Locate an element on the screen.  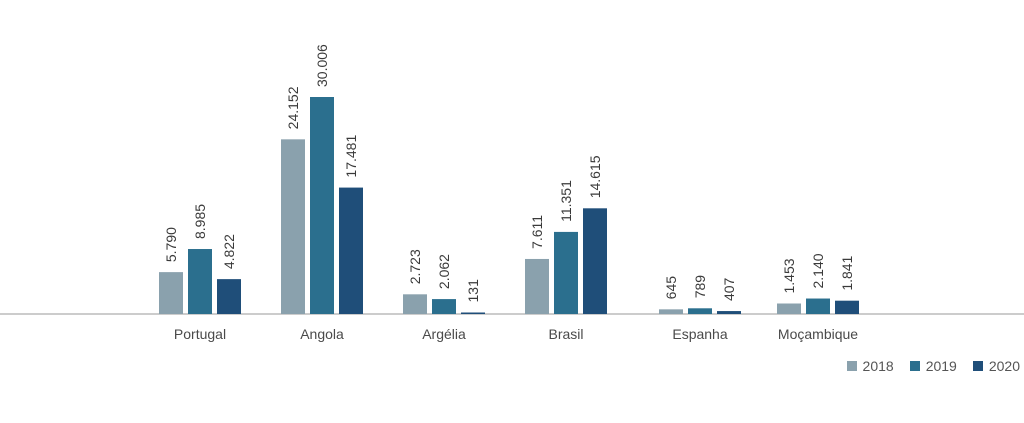
legend-swatch-2020 is located at coordinates (977, 366).